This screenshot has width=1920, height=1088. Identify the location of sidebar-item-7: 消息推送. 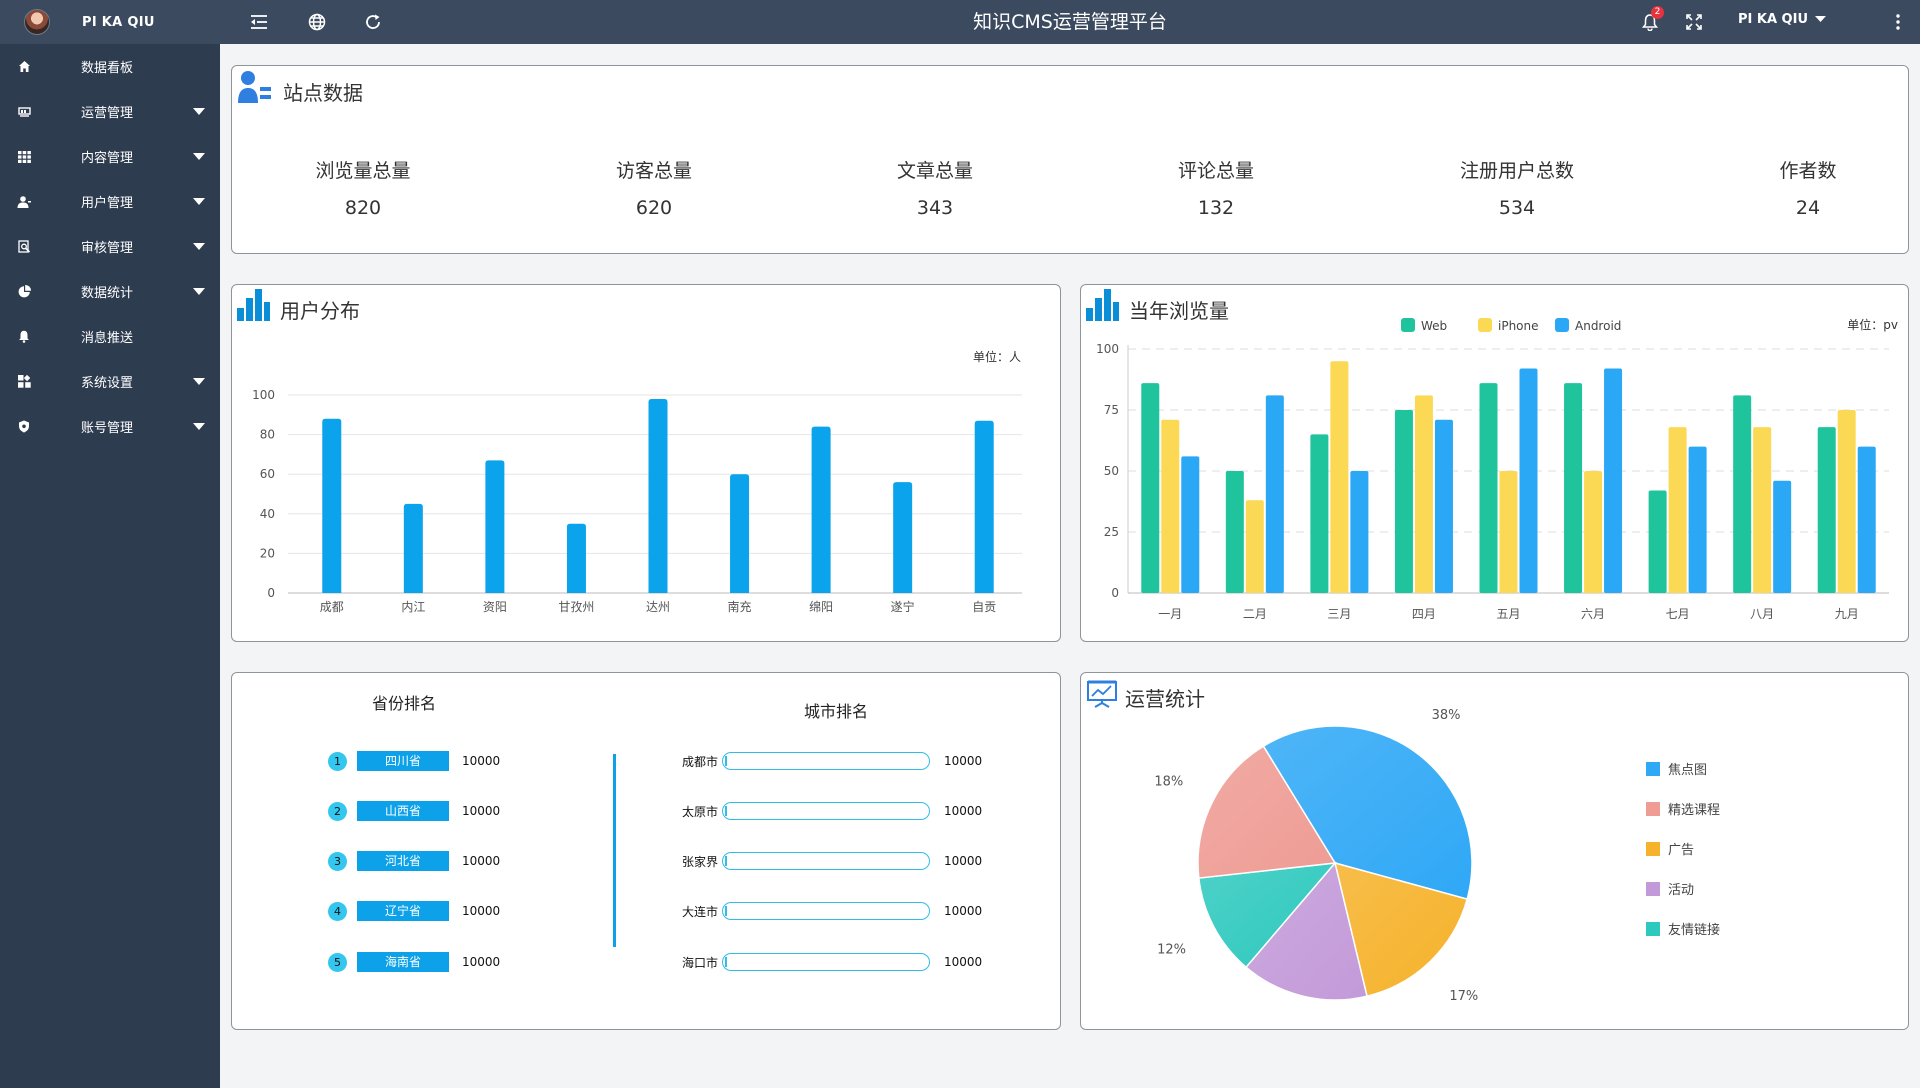
(110, 336).